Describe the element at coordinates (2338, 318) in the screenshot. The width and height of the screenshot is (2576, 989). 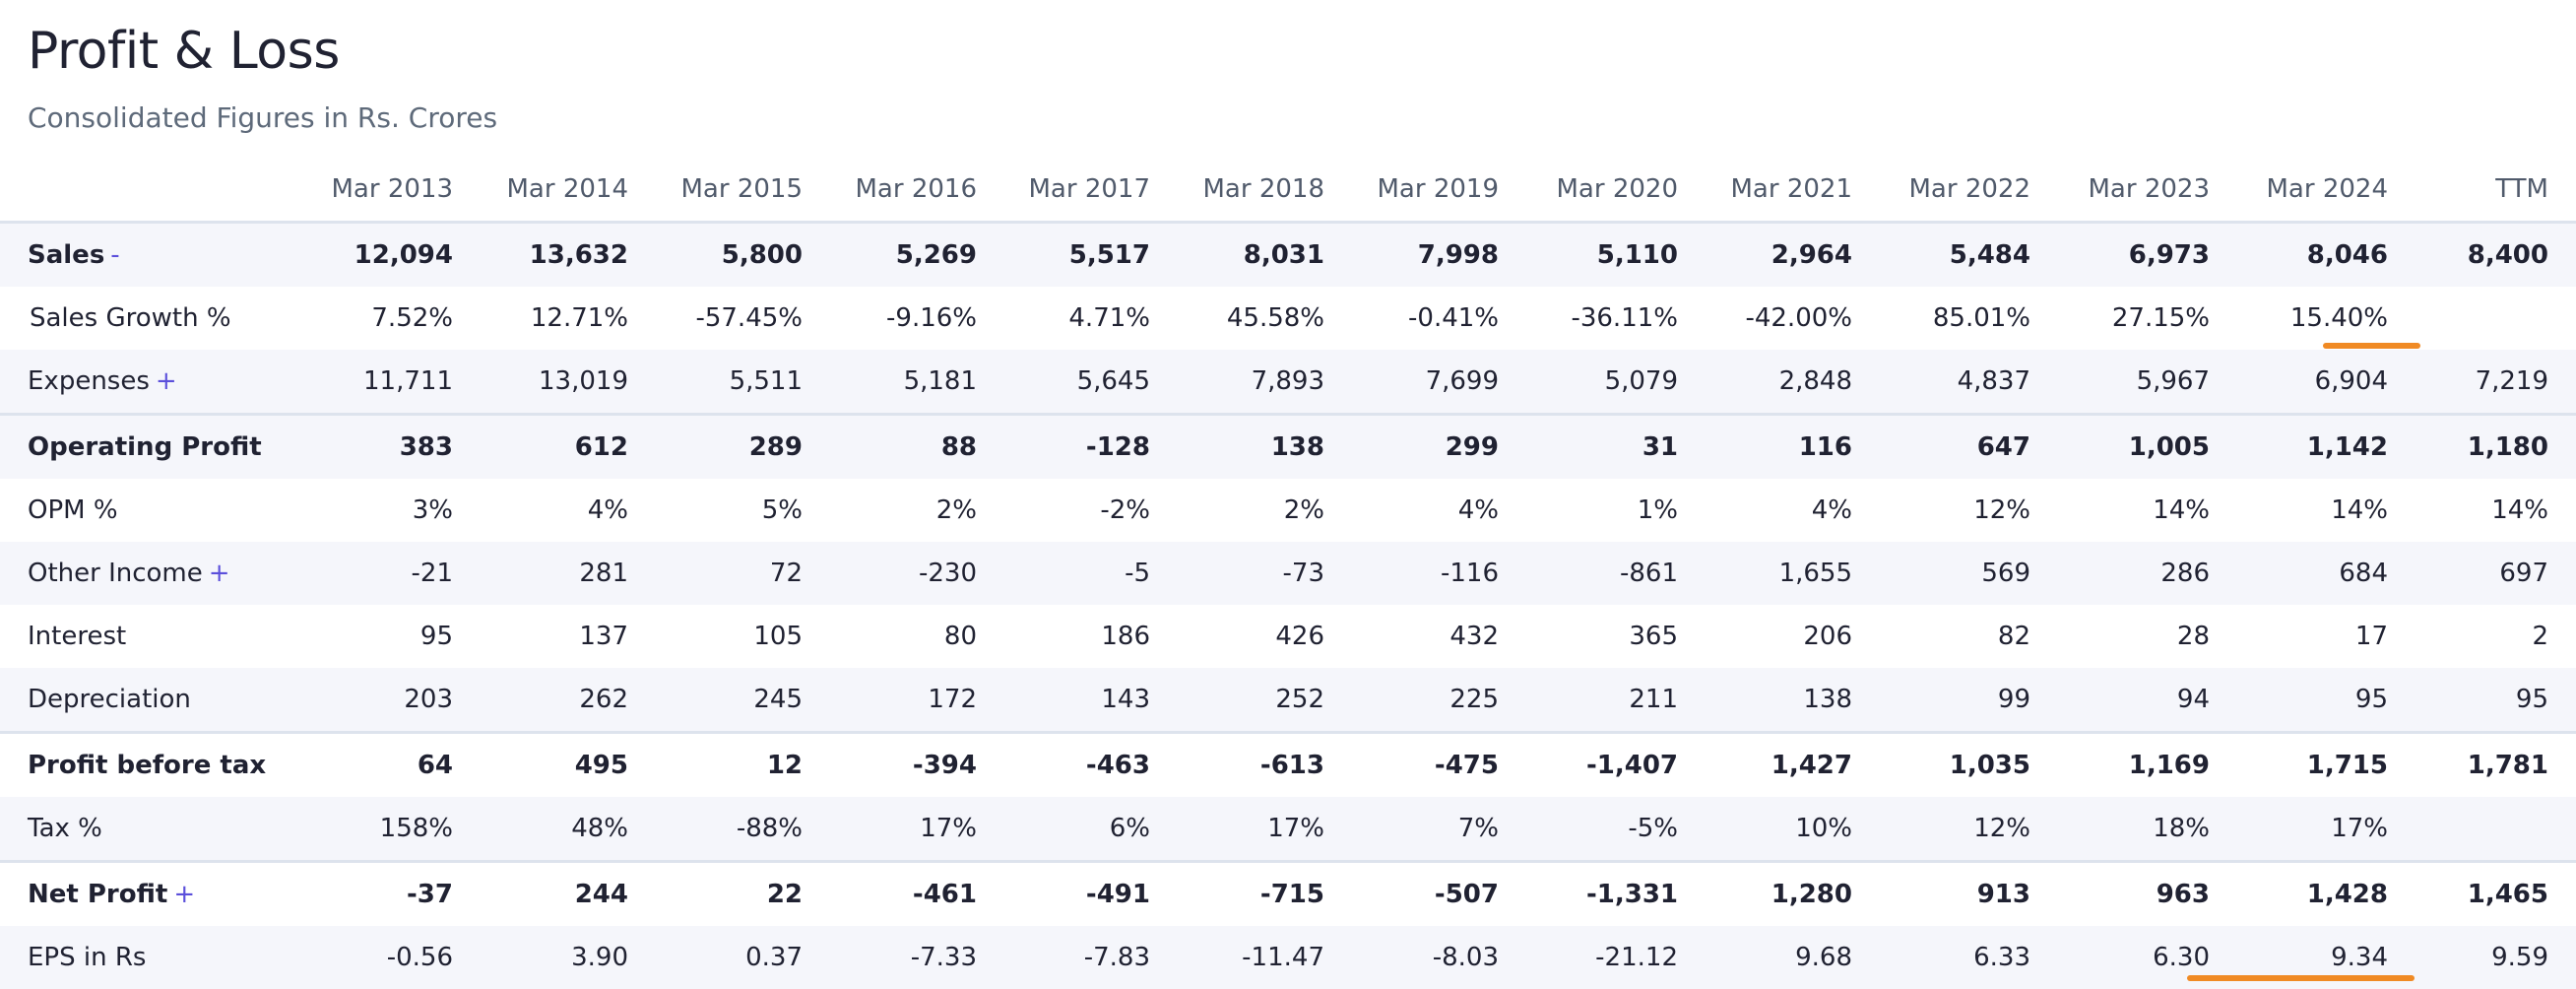
I see `table-cell: 15.40%` at that location.